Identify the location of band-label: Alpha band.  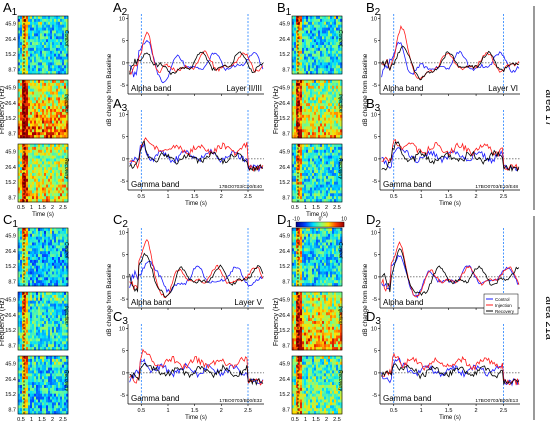
(151, 88).